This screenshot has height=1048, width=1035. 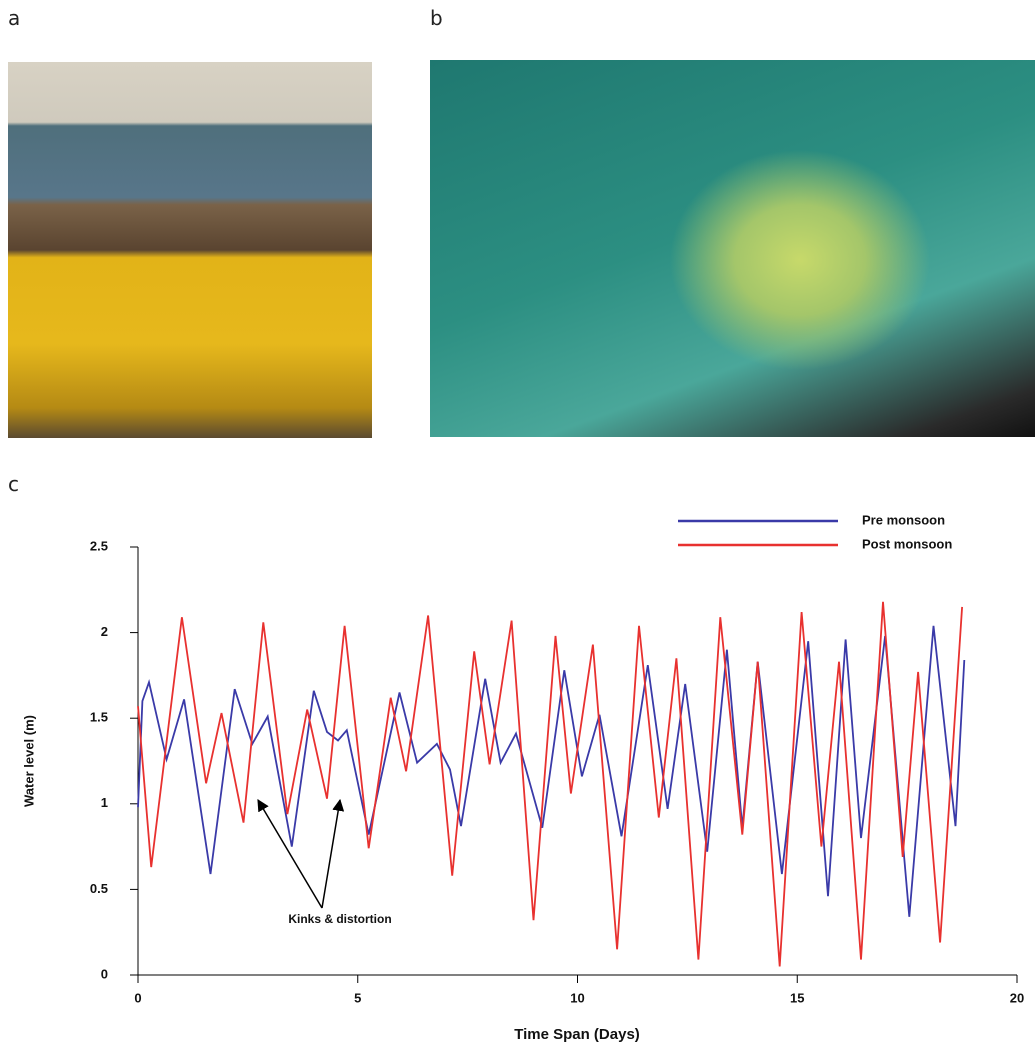 I want to click on photo-buoy, so click(x=190, y=250).